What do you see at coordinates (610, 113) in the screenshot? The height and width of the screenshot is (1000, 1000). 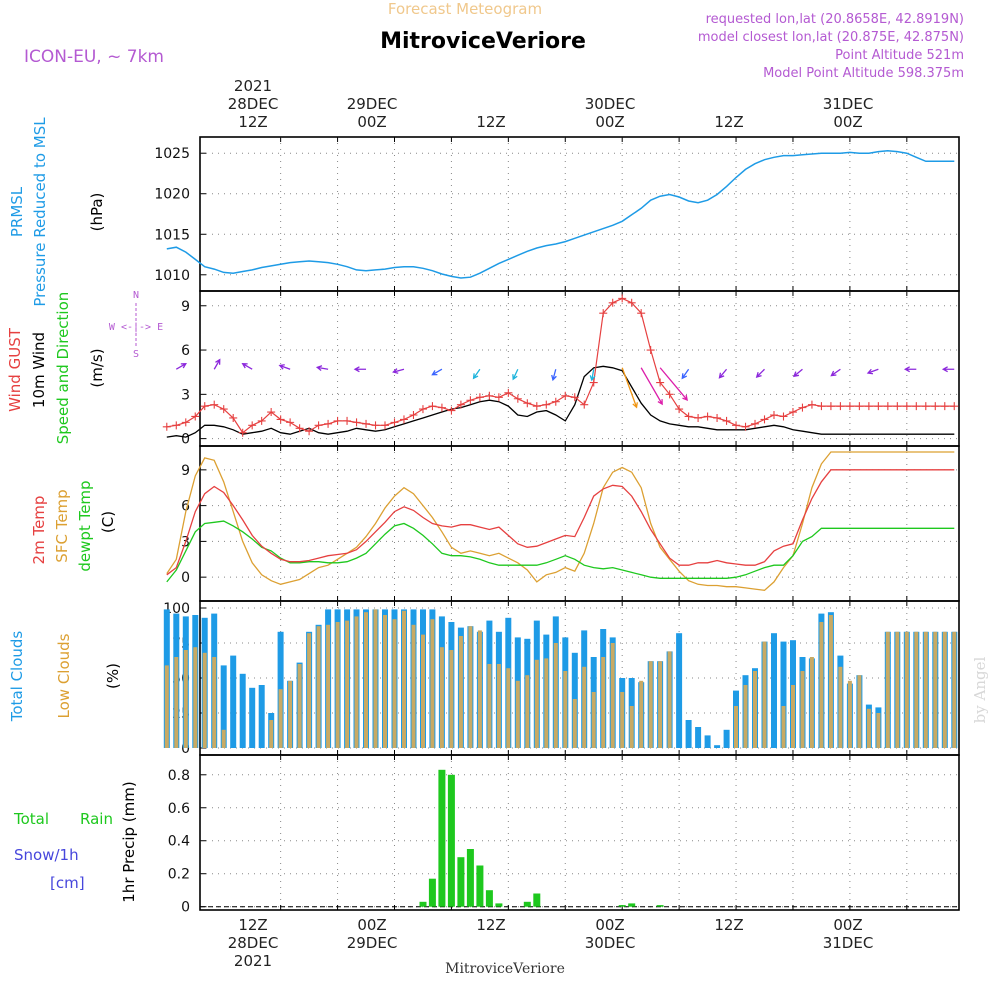 I see `top-time-label-3: 30DEC 00Z` at bounding box center [610, 113].